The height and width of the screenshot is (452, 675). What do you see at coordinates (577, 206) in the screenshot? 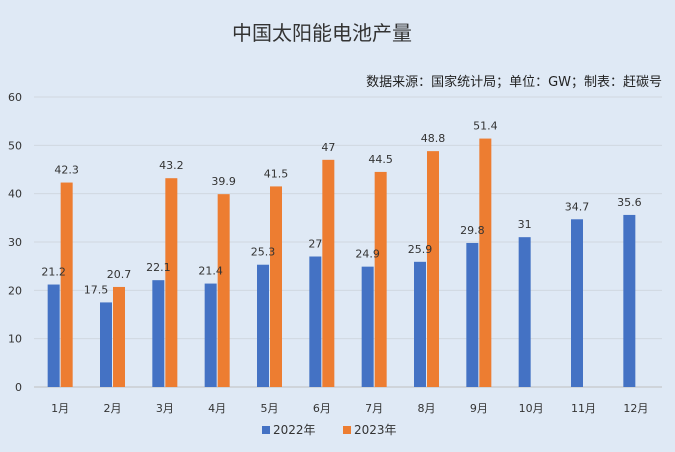
I see `data-label: 34.7` at bounding box center [577, 206].